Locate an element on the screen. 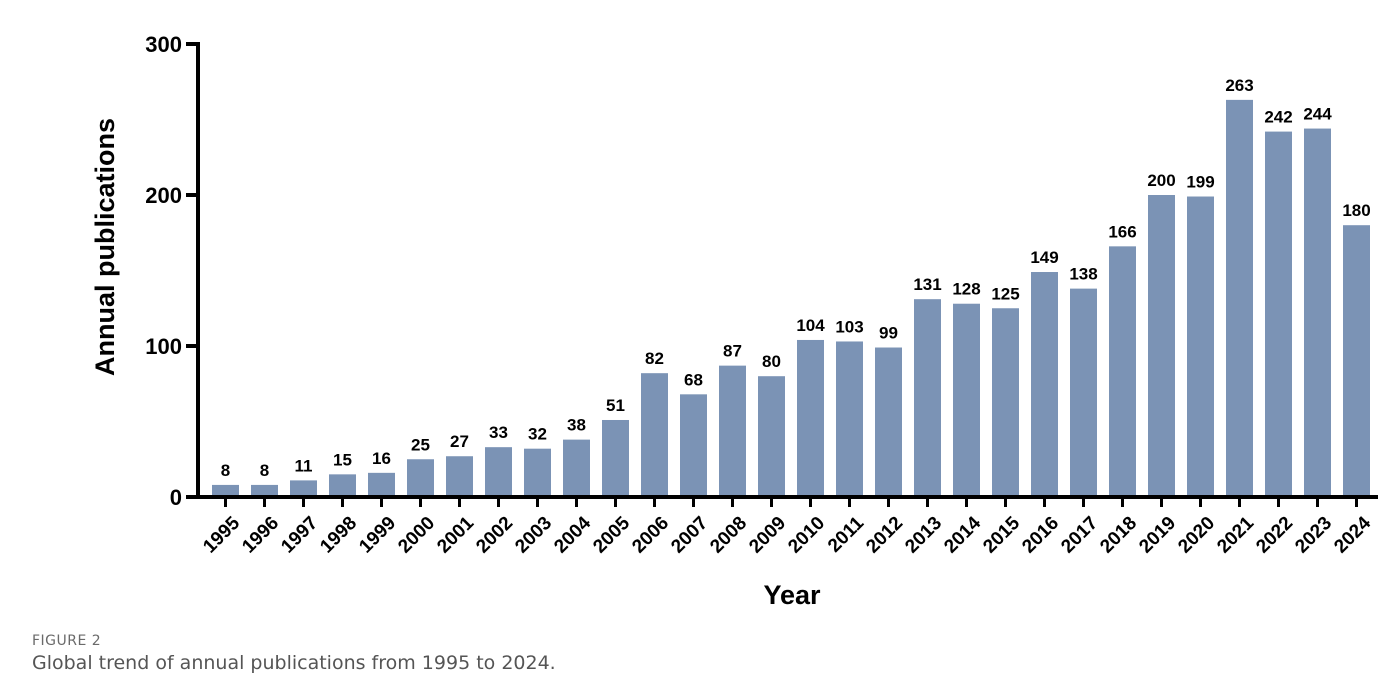  bar-1997 is located at coordinates (303, 488).